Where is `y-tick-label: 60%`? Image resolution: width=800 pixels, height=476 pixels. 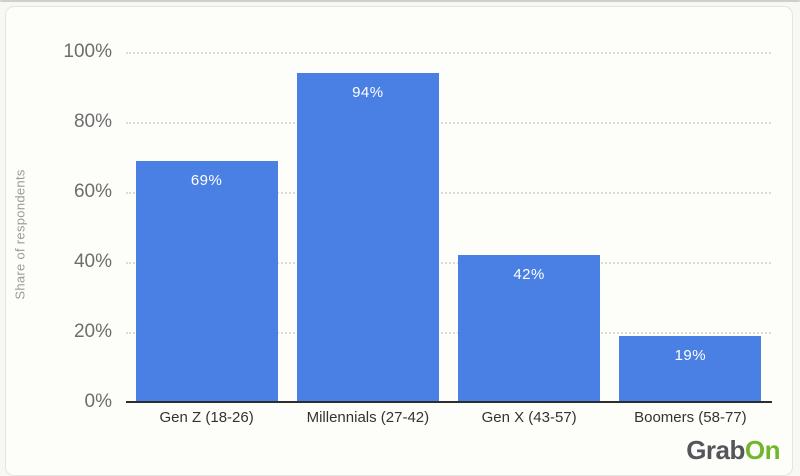 y-tick-label: 60% is located at coordinates (92, 191).